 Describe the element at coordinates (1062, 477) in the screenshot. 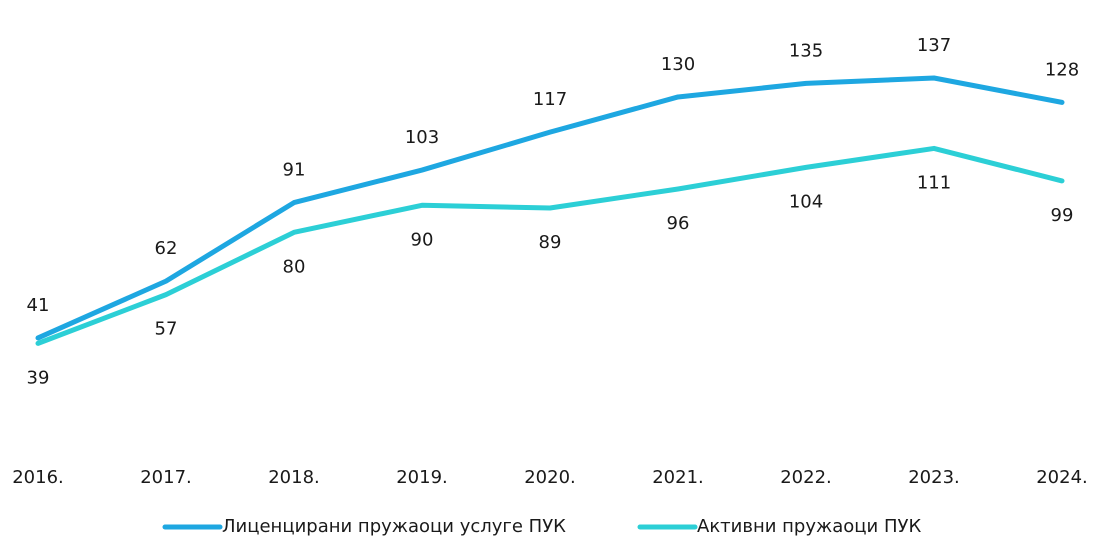

I see `x-tick-label: 2024.` at that location.